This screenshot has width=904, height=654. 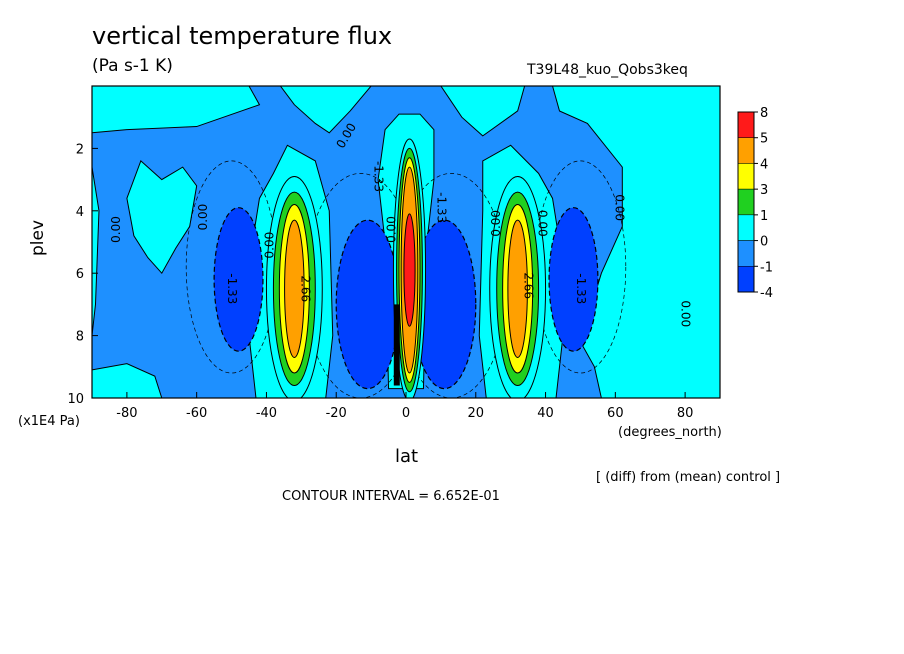 What do you see at coordinates (607, 70) in the screenshot?
I see `run-label: T39L48_kuo_Qobs3keq` at bounding box center [607, 70].